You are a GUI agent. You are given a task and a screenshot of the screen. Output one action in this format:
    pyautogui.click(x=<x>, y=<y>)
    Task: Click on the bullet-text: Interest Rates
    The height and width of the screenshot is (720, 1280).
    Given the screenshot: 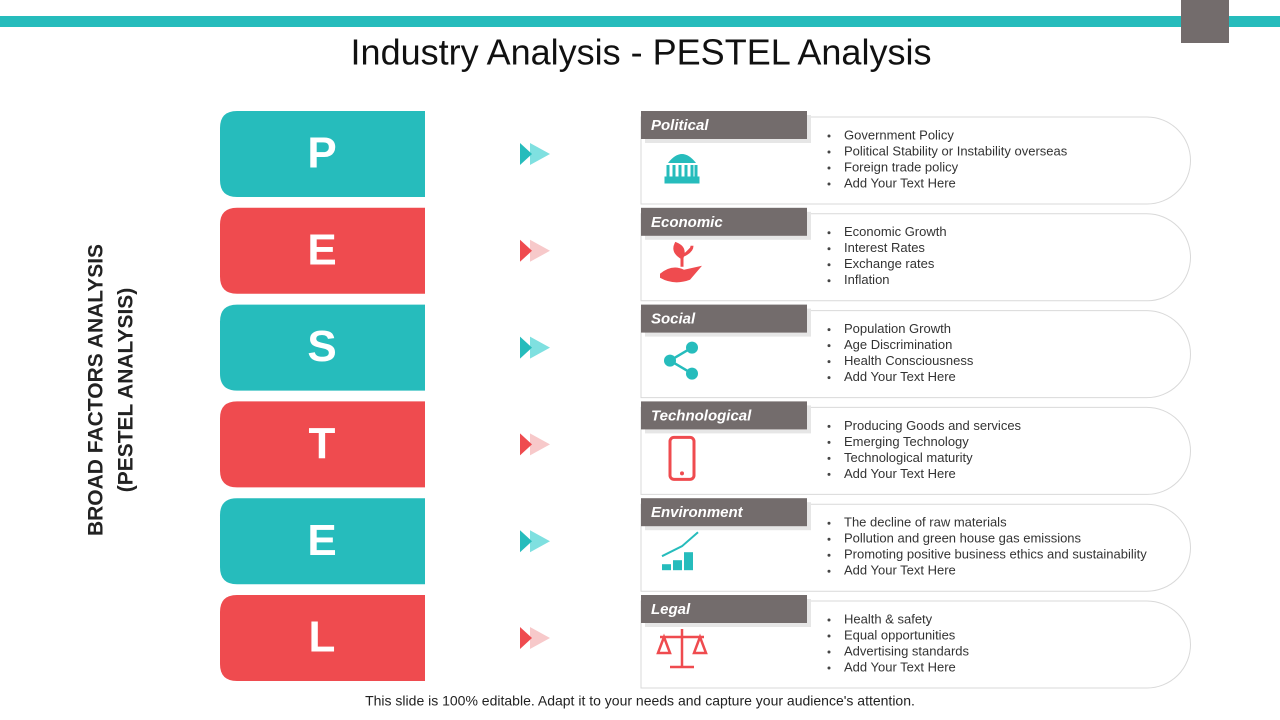 What is the action you would take?
    pyautogui.click(x=884, y=247)
    